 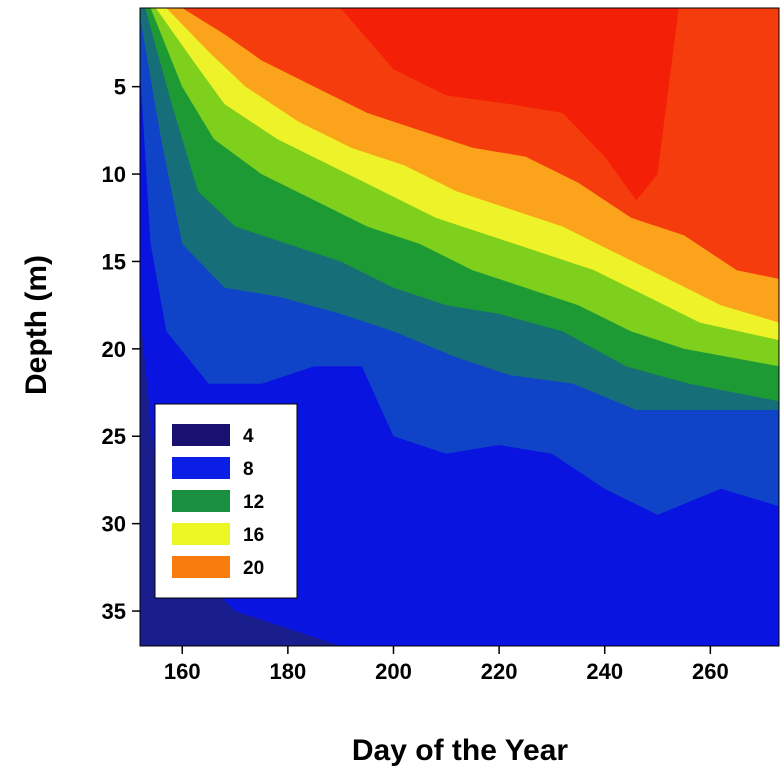 I want to click on x-axis-title: Day of the Year, so click(x=460, y=750).